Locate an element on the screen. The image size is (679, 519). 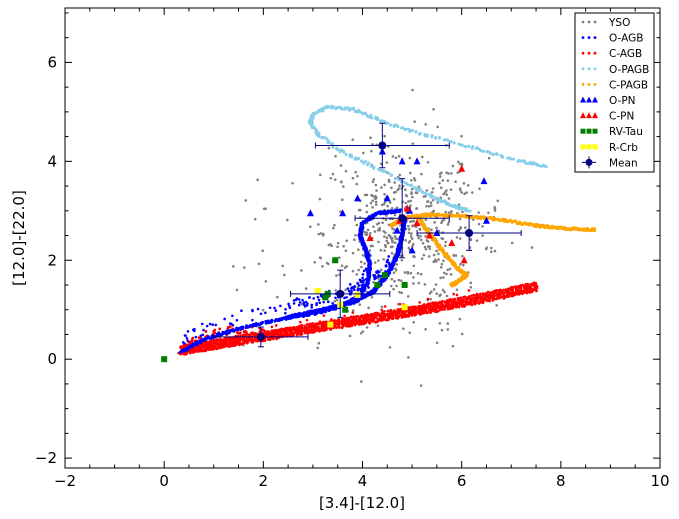
rv-tau-marker is located at coordinates (164, 359).